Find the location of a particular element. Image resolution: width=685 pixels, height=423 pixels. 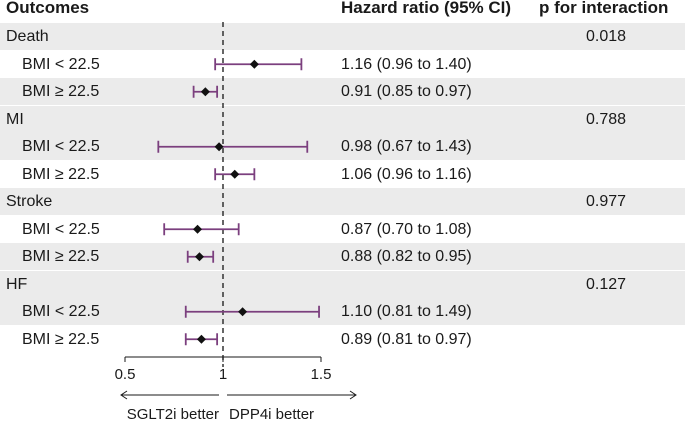

left-direction-label: SGLT2i better is located at coordinates (173, 414).